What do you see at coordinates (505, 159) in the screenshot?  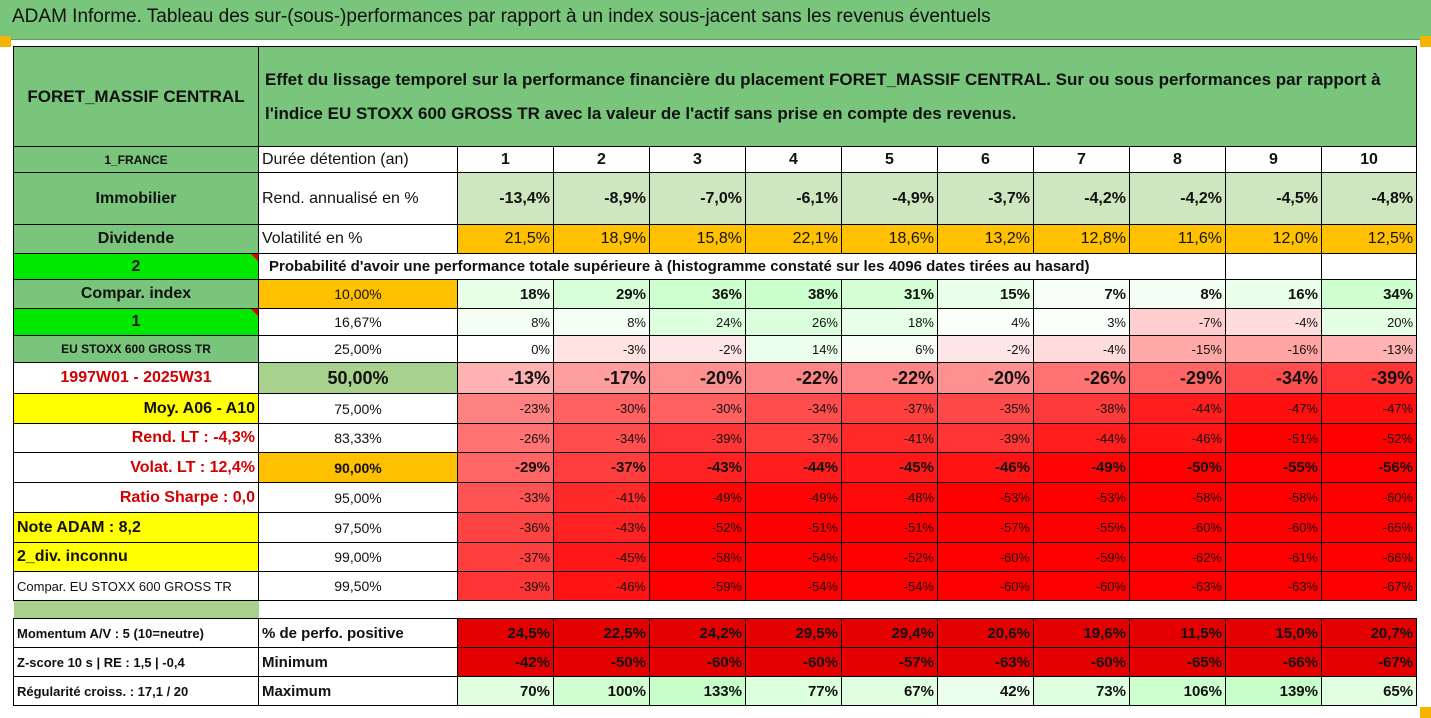 I see `header-value: 1` at bounding box center [505, 159].